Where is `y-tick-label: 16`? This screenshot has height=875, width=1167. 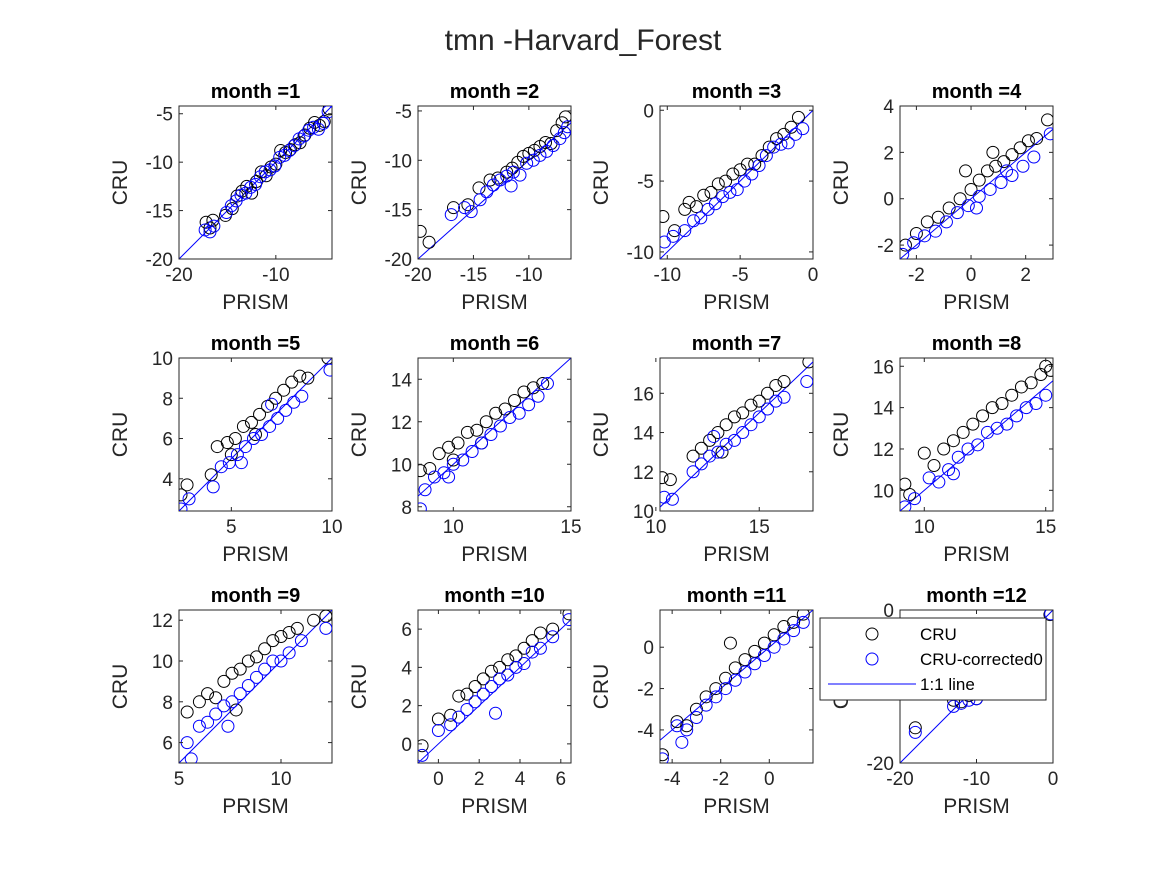 y-tick-label: 16 is located at coordinates (643, 394).